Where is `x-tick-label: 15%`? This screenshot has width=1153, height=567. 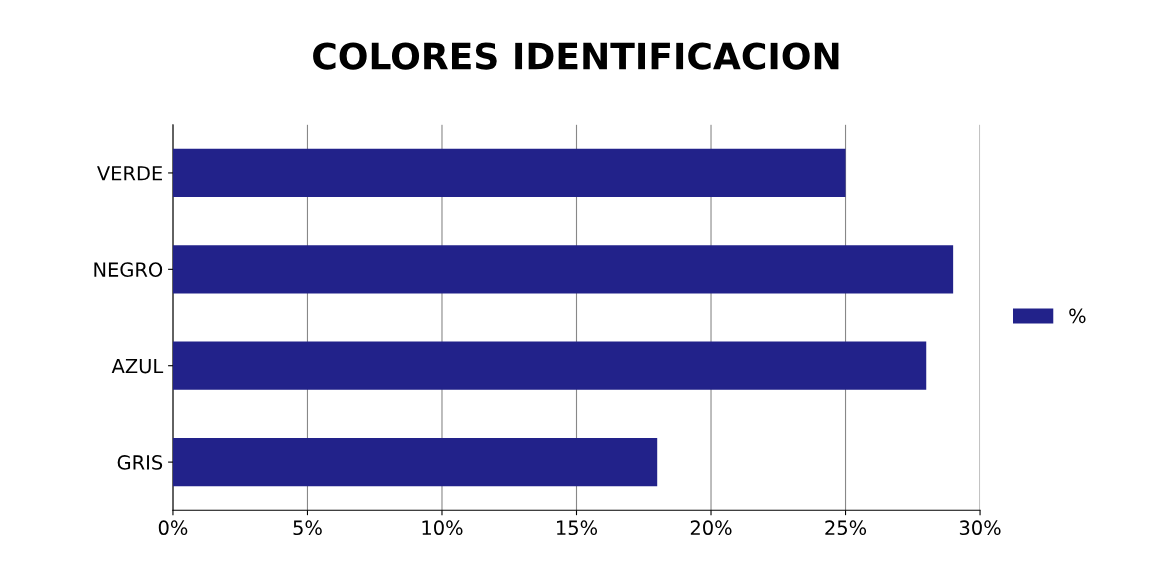
x-tick-label: 15% is located at coordinates (577, 528).